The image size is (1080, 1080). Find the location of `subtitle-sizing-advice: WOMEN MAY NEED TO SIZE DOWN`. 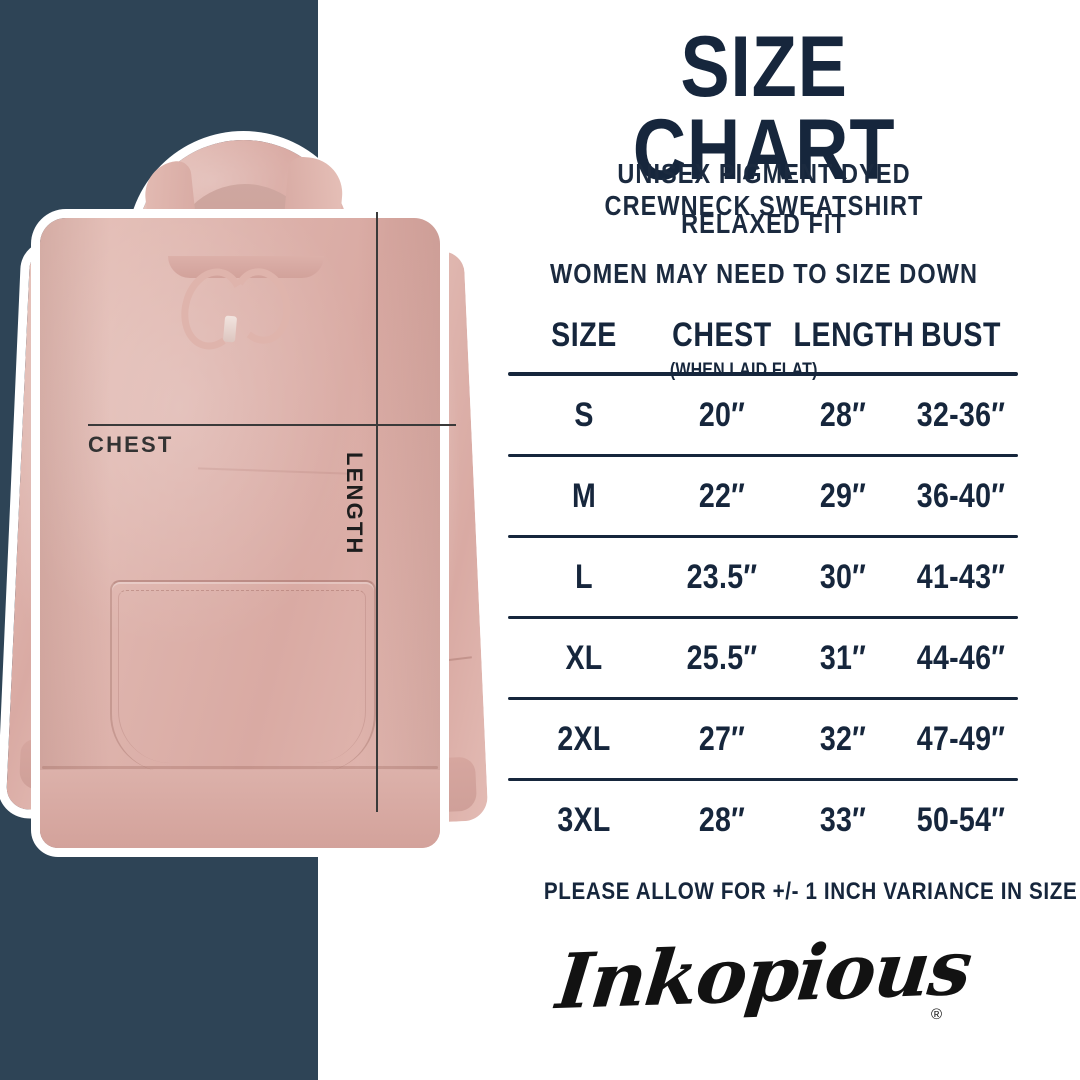

subtitle-sizing-advice: WOMEN MAY NEED TO SIZE DOWN is located at coordinates (764, 273).